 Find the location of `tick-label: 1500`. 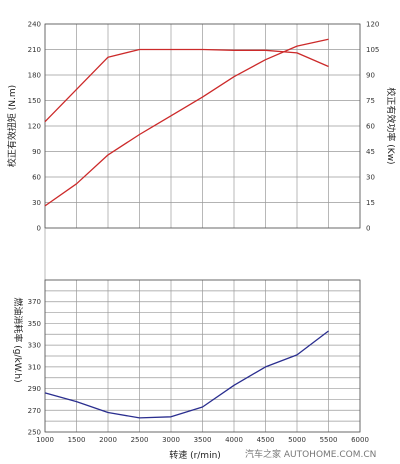

tick-label: 1500 is located at coordinates (77, 440).